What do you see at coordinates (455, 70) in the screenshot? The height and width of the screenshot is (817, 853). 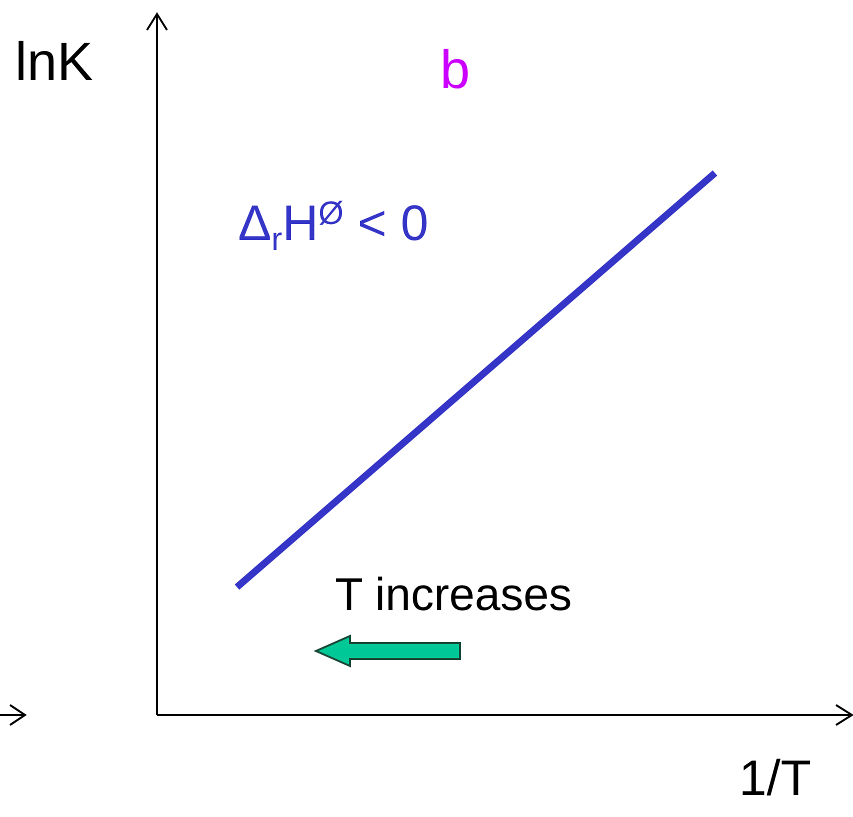 I see `chart-title: b` at bounding box center [455, 70].